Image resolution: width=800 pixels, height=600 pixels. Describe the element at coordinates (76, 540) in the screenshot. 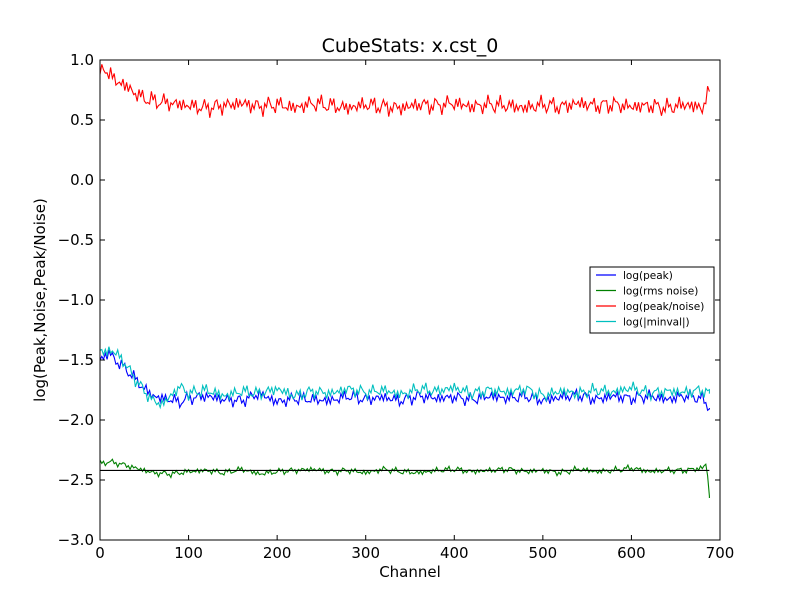

I see `y-tick-label: −3.0` at that location.